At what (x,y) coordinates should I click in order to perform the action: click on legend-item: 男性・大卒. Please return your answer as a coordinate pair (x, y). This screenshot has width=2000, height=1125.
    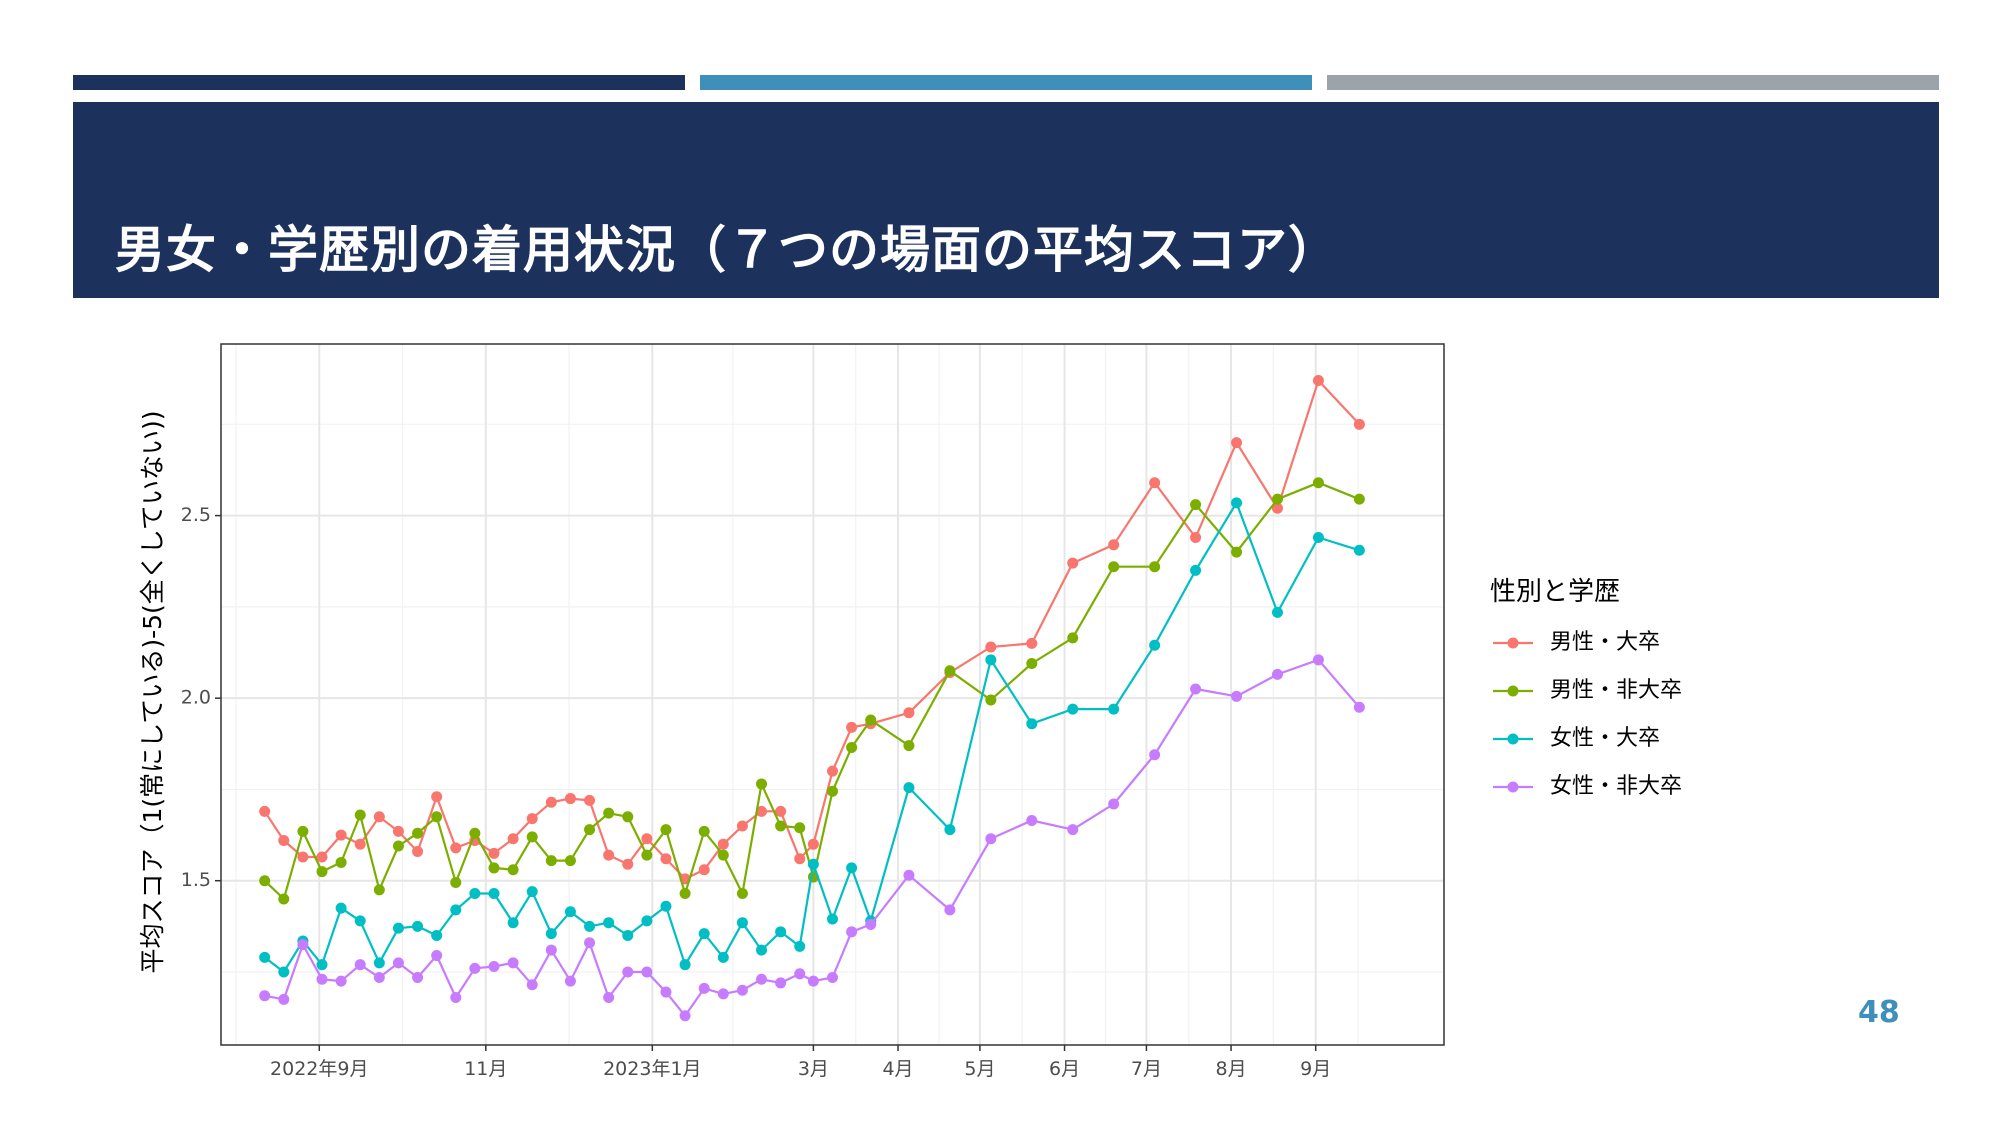
    Looking at the image, I should click on (1576, 642).